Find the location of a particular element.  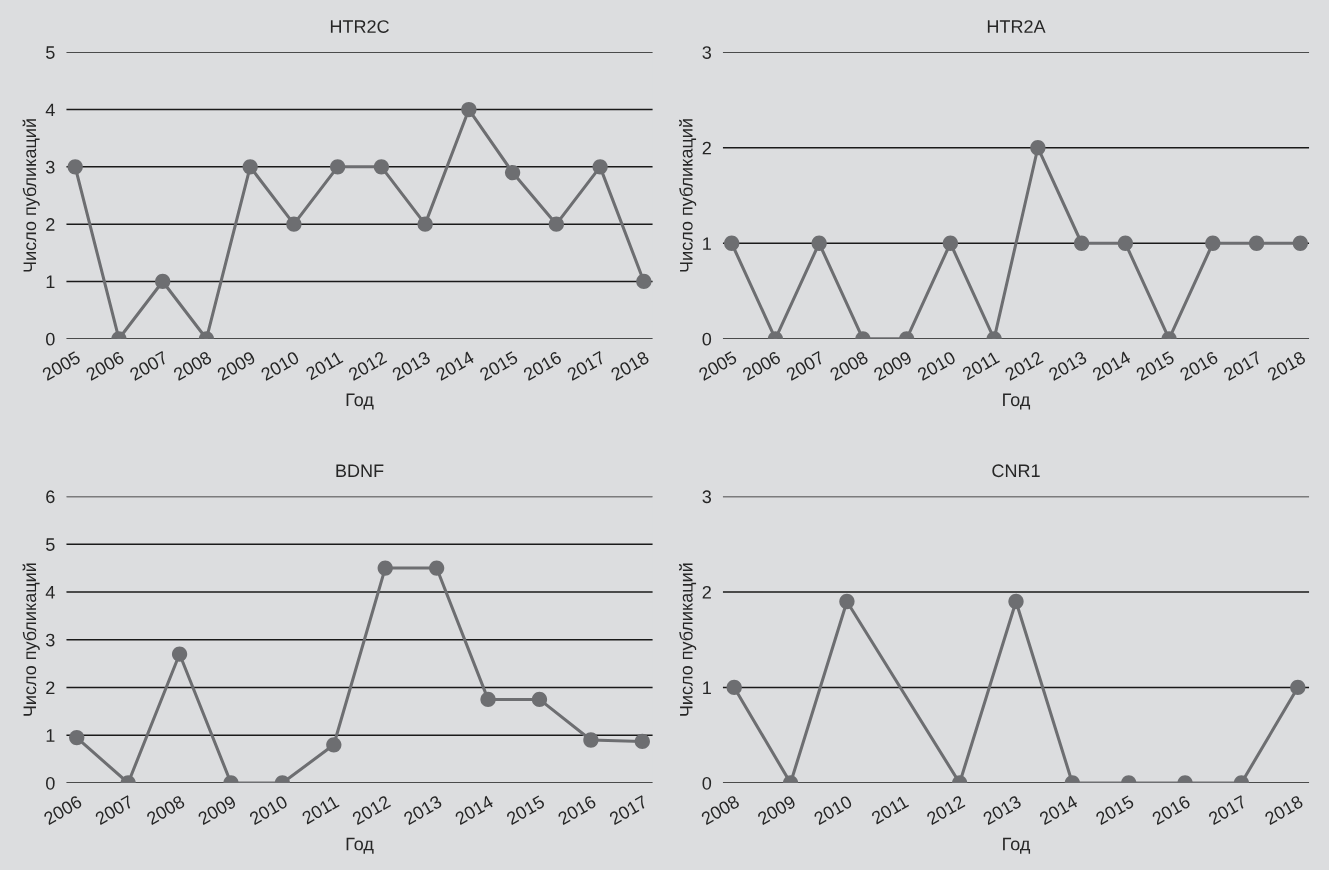

chart-title: HTR2A is located at coordinates (1016, 26).